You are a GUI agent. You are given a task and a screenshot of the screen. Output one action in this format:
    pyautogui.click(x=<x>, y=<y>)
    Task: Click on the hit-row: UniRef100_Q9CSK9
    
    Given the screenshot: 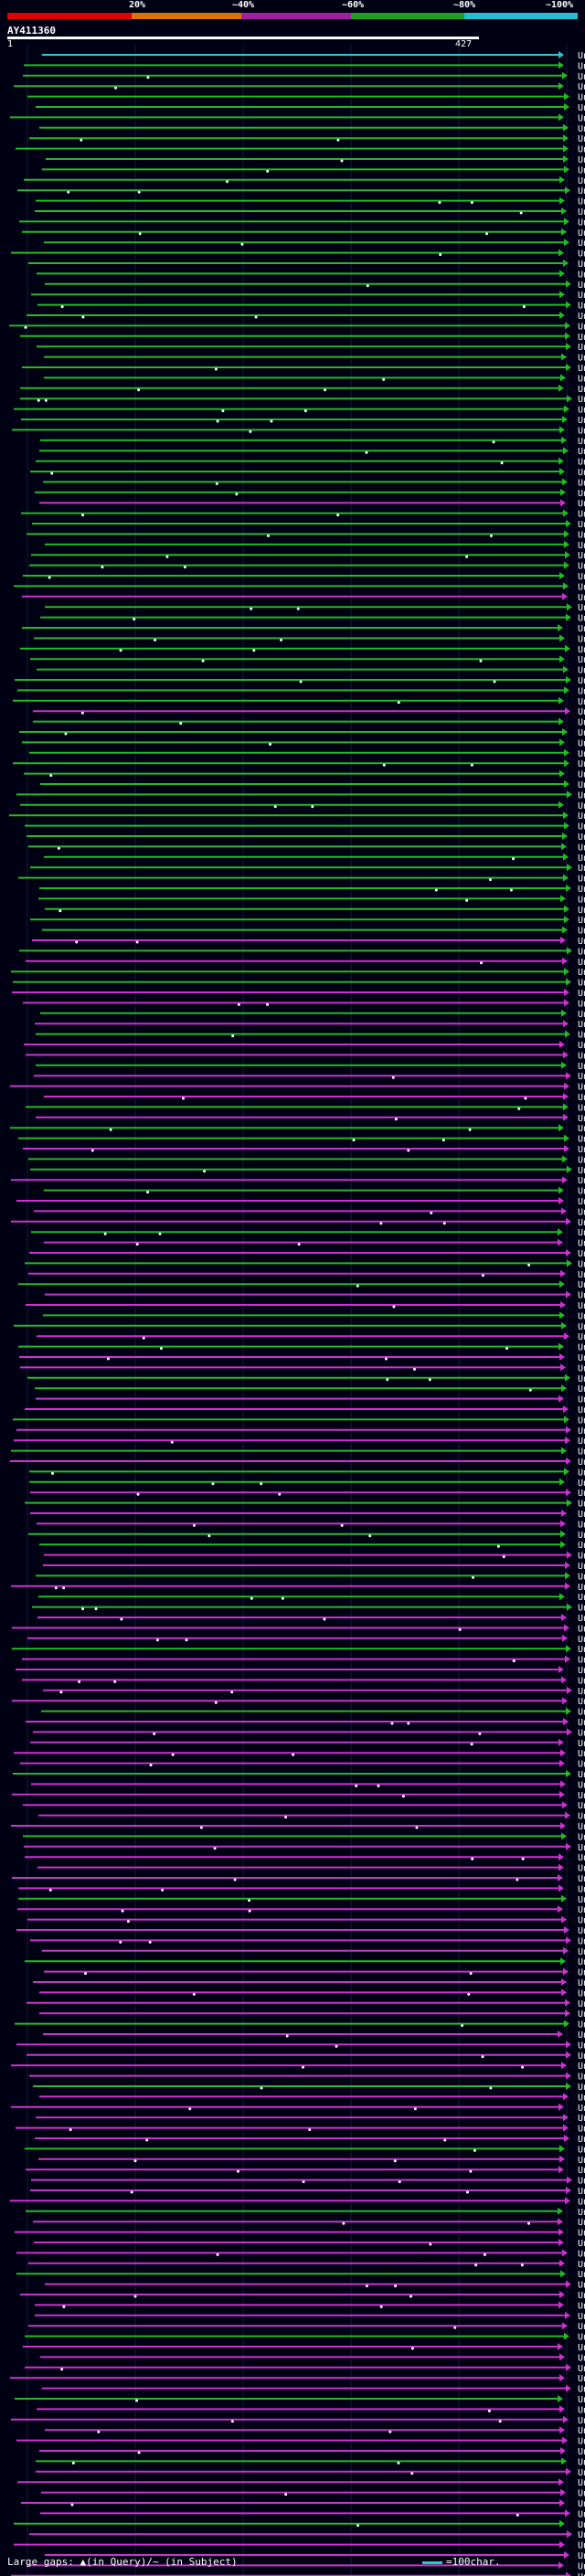 What is the action you would take?
    pyautogui.click(x=311, y=1525)
    